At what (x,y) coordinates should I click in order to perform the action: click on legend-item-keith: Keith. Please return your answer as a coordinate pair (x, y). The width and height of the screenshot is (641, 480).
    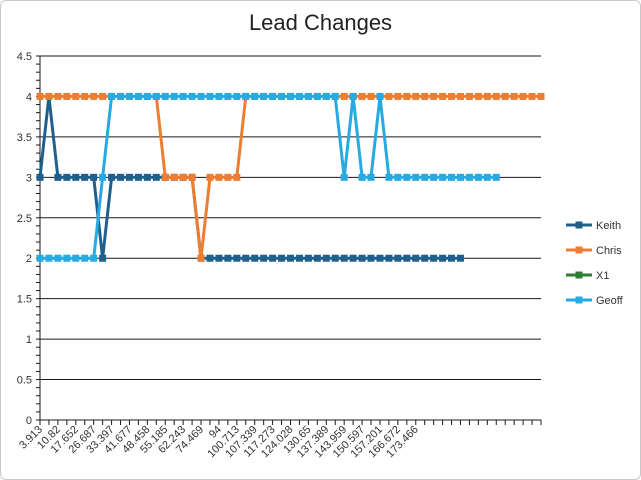
    Looking at the image, I should click on (593, 226).